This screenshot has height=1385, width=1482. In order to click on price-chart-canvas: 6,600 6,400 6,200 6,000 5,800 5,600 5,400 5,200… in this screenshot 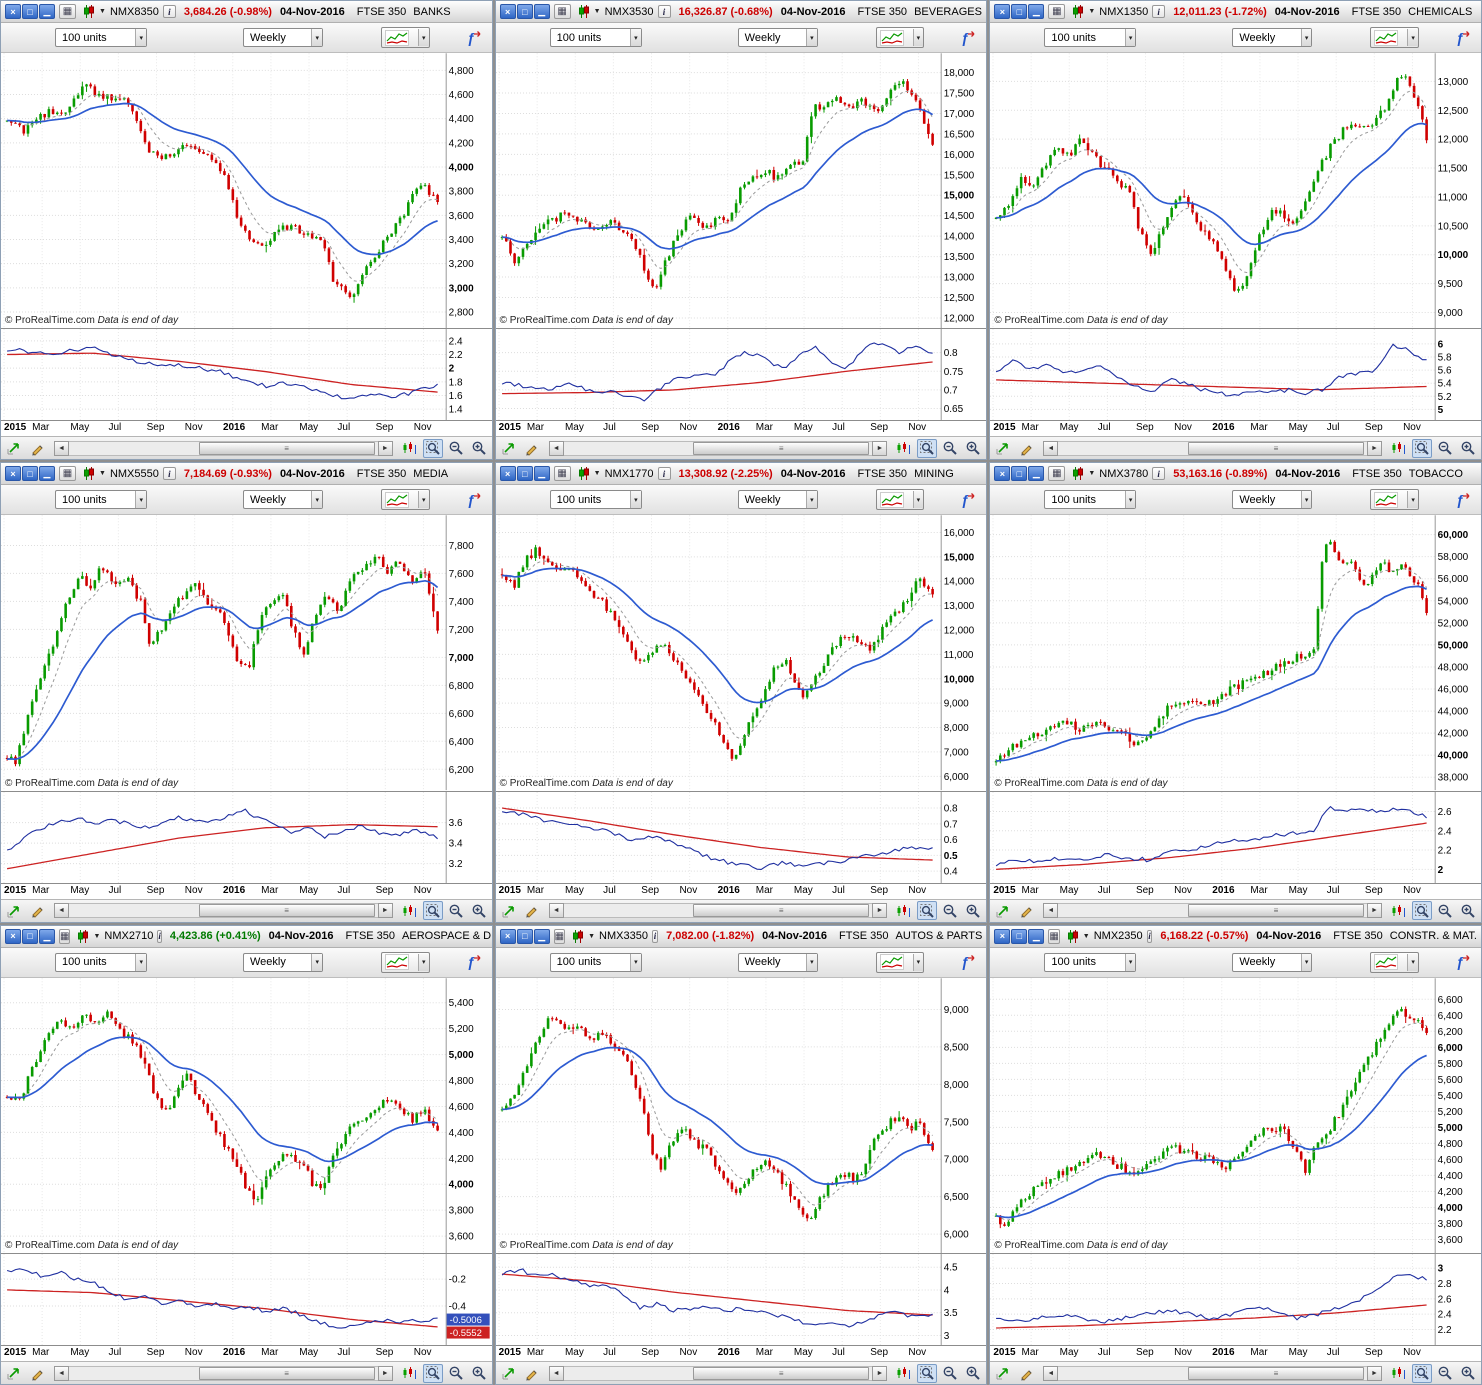, I will do `click(1235, 1115)`.